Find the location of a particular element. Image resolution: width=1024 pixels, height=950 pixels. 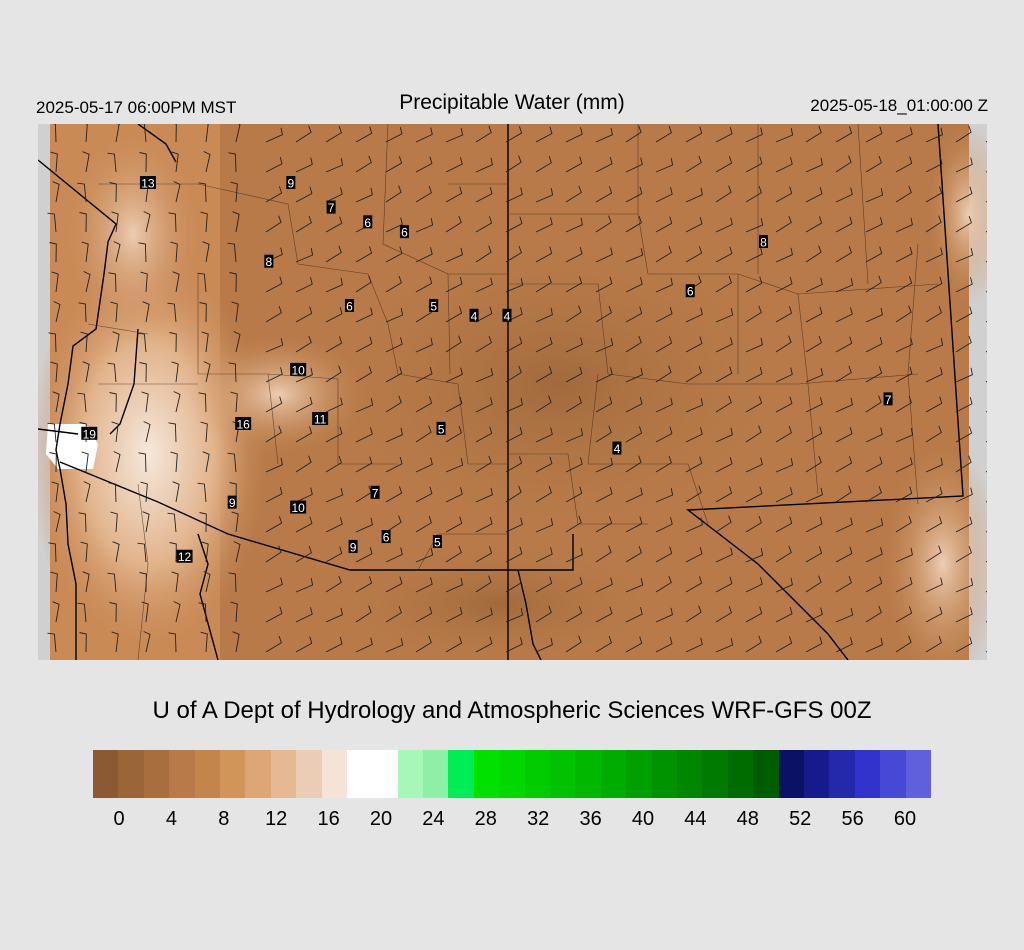

station-value: 9 is located at coordinates (353, 546).